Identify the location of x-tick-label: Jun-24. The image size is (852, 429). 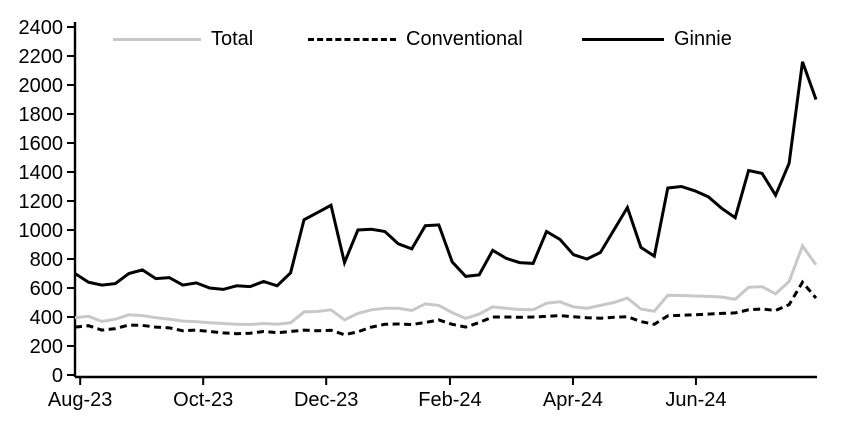
(695, 400).